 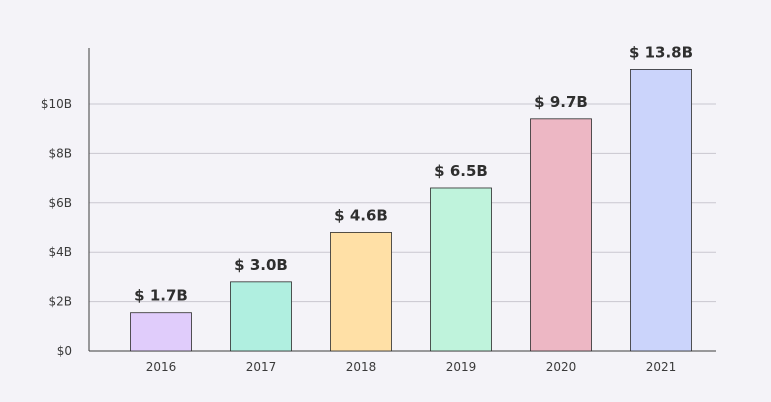 What do you see at coordinates (161, 296) in the screenshot?
I see `data-label-2016: $ 1.7B` at bounding box center [161, 296].